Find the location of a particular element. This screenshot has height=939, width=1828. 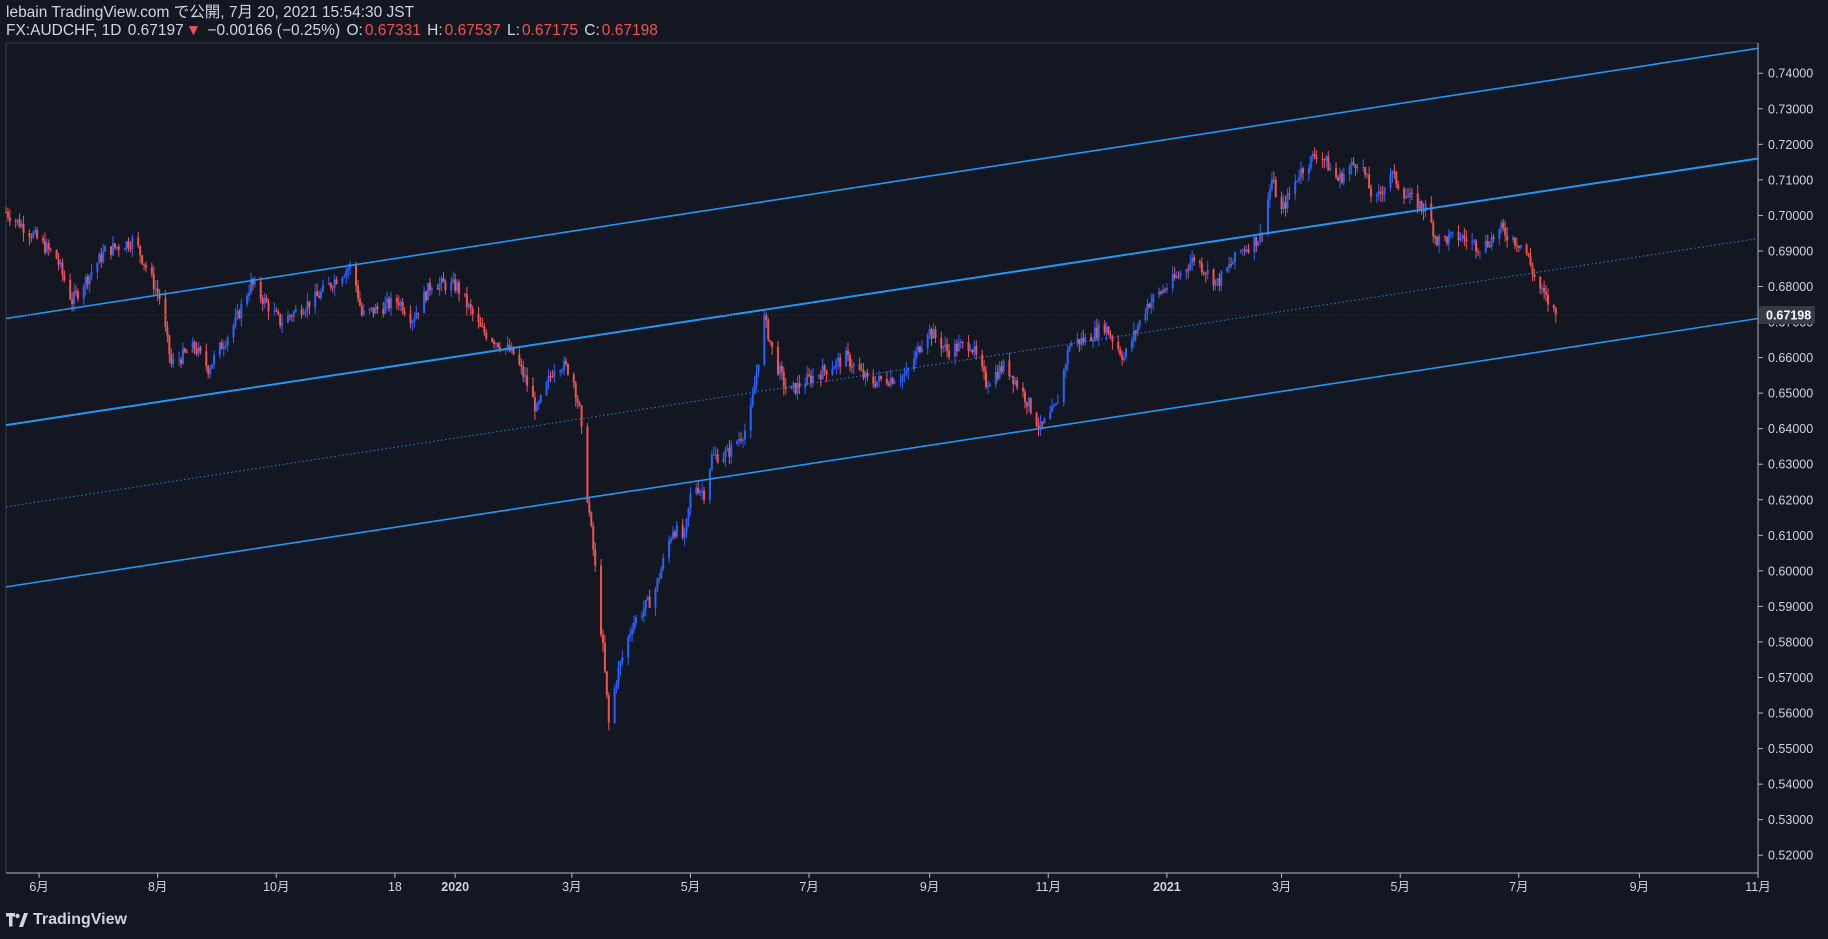

time-tick-label: 5月 is located at coordinates (690, 887).